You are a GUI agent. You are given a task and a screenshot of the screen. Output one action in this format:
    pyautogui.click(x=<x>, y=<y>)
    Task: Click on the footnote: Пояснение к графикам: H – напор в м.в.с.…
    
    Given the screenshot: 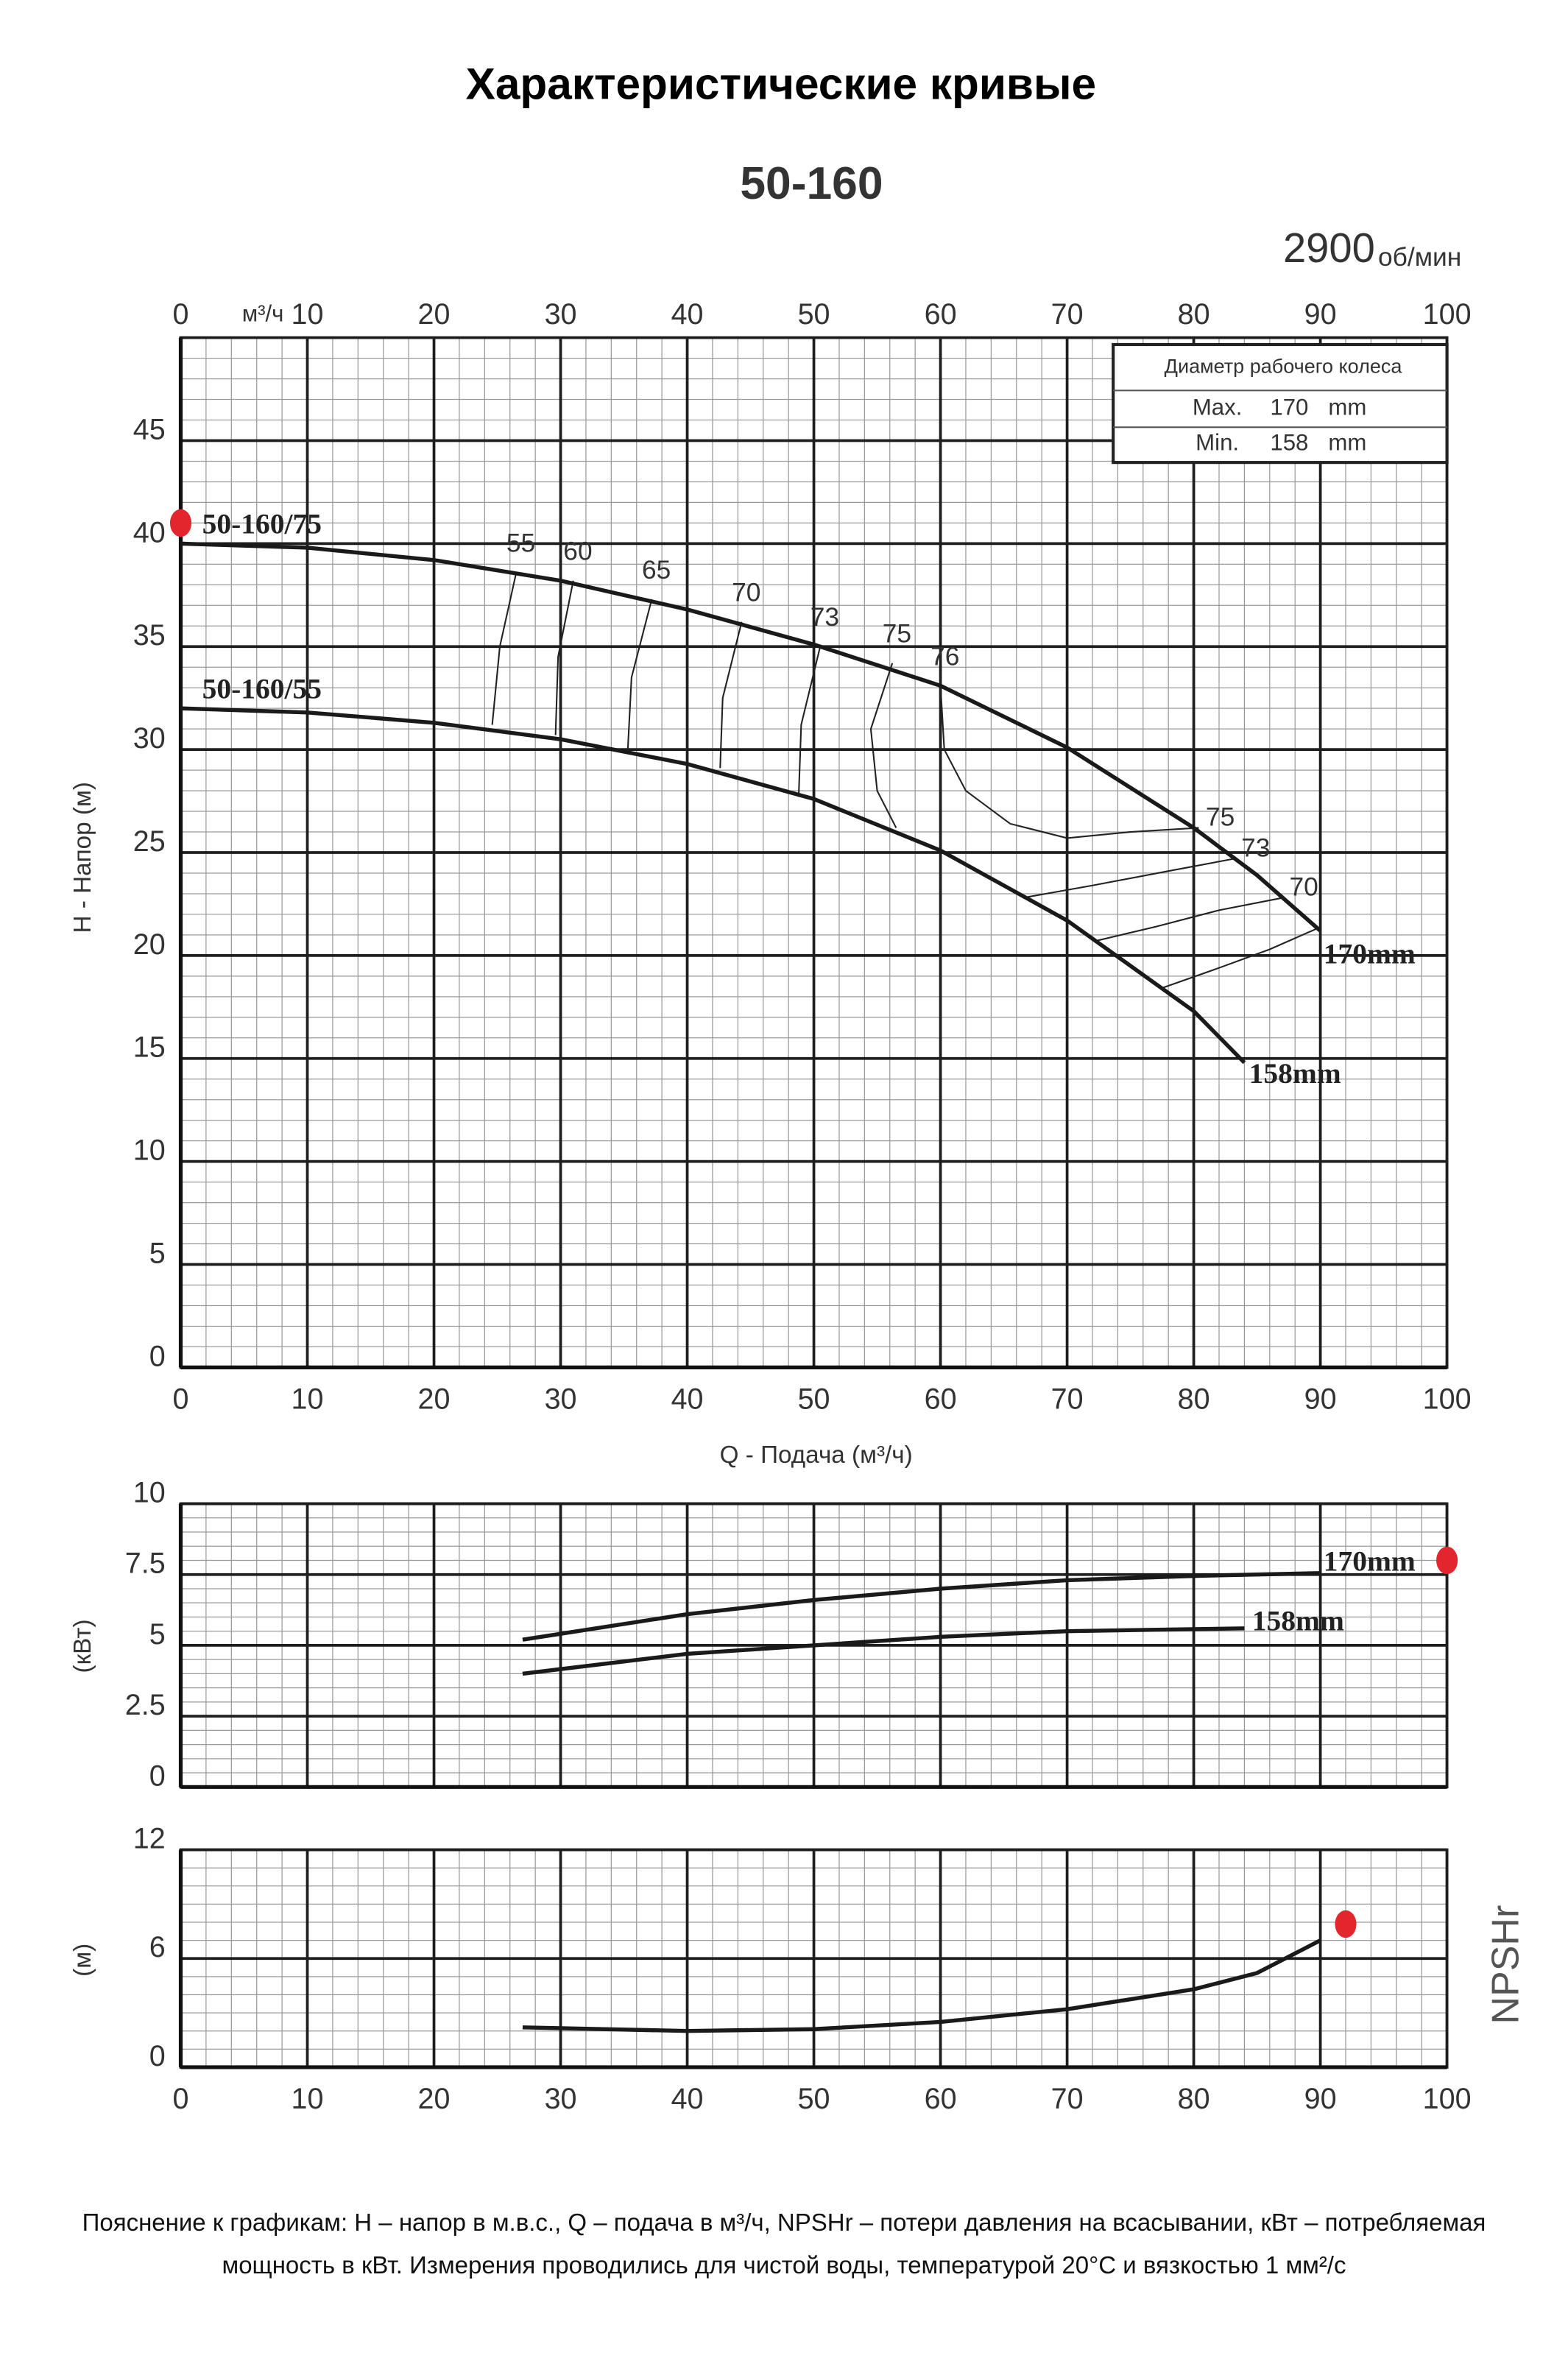 What is the action you would take?
    pyautogui.click(x=784, y=2244)
    